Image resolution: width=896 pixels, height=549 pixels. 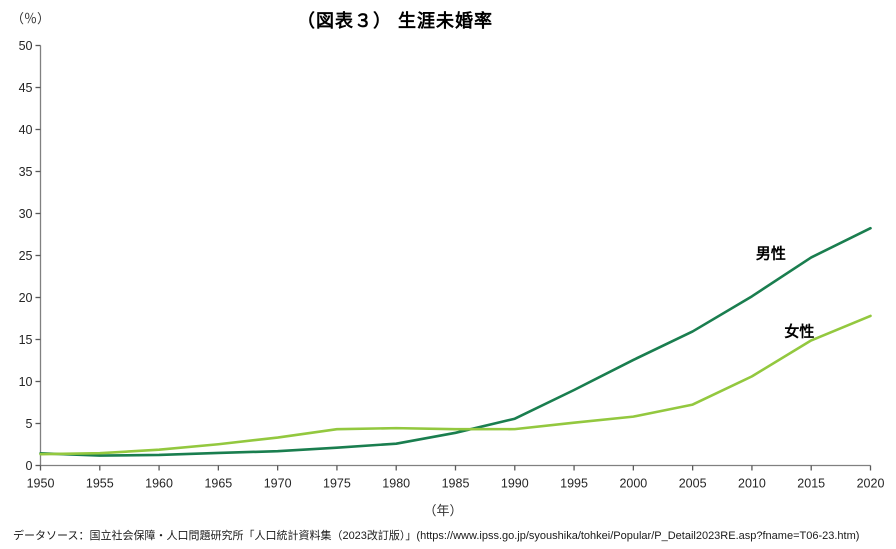 I want to click on y-tick-label: 45, so click(x=26, y=88).